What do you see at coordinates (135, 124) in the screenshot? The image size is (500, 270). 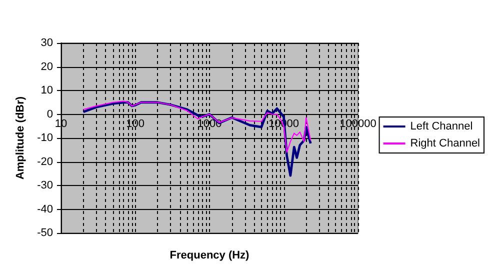 I see `x-tick-label: 100` at bounding box center [135, 124].